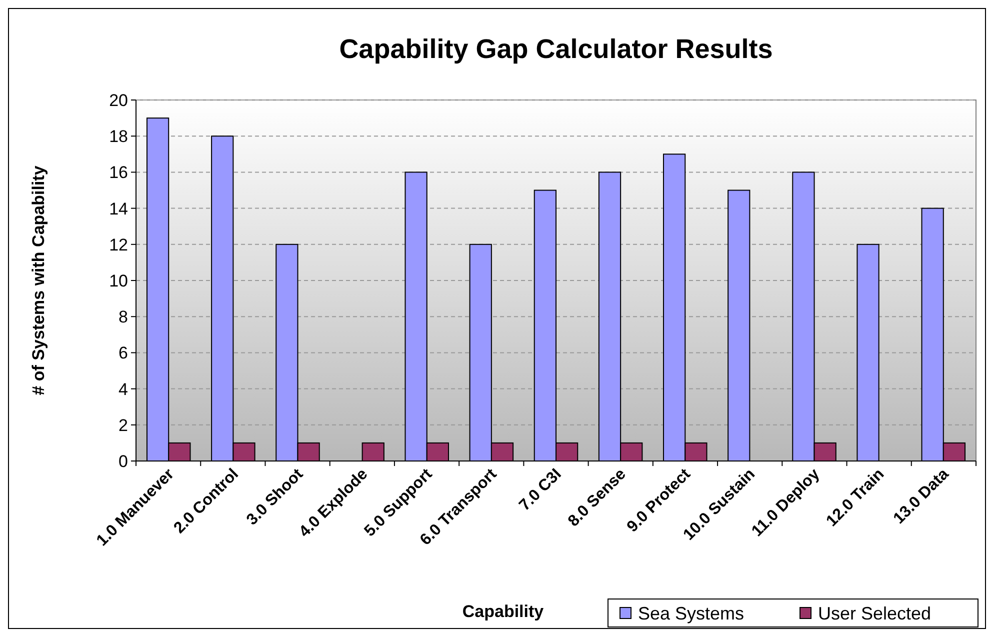 This screenshot has width=994, height=637. I want to click on y-tick-label: 14, so click(118, 208).